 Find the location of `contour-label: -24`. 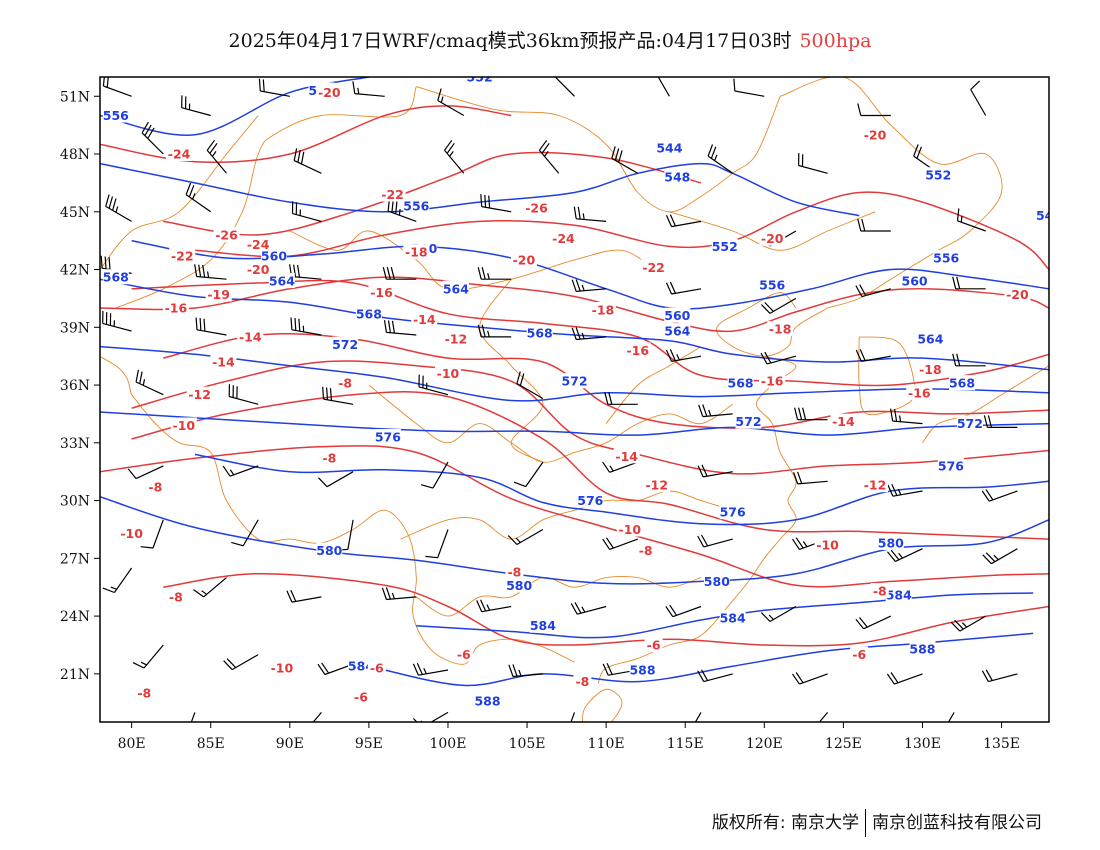

contour-label: -24 is located at coordinates (563, 238).